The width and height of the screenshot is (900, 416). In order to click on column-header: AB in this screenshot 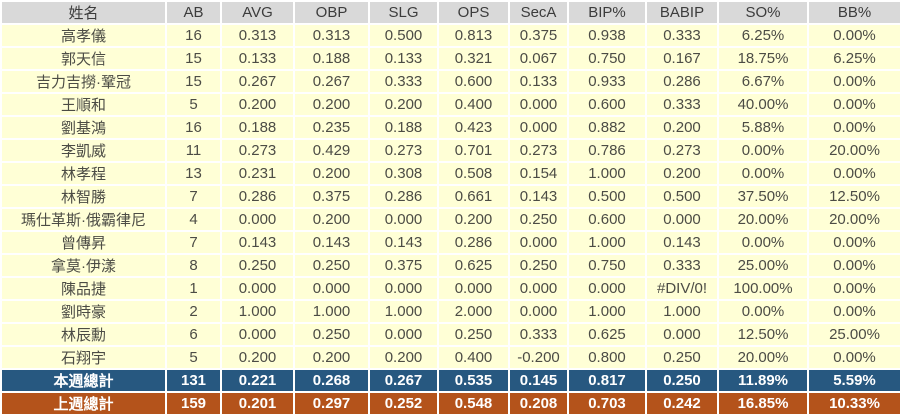, I will do `click(193, 12)`.